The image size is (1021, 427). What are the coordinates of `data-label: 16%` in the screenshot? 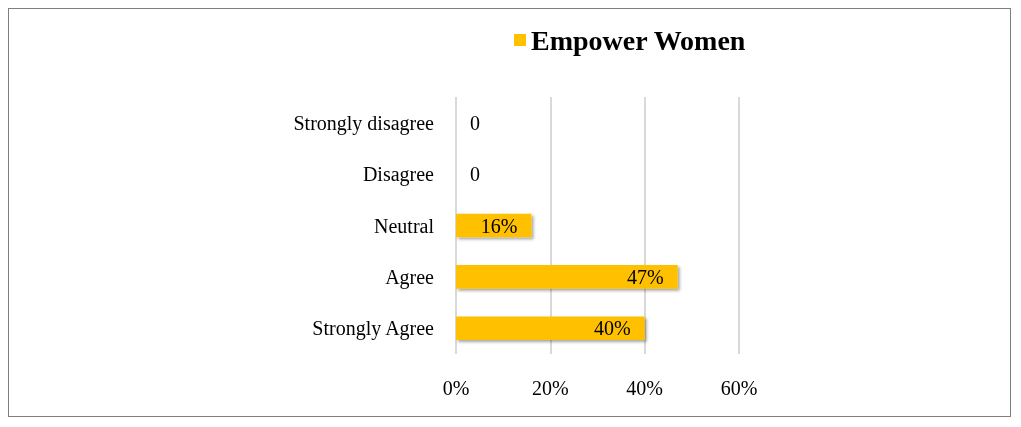 It's located at (499, 225).